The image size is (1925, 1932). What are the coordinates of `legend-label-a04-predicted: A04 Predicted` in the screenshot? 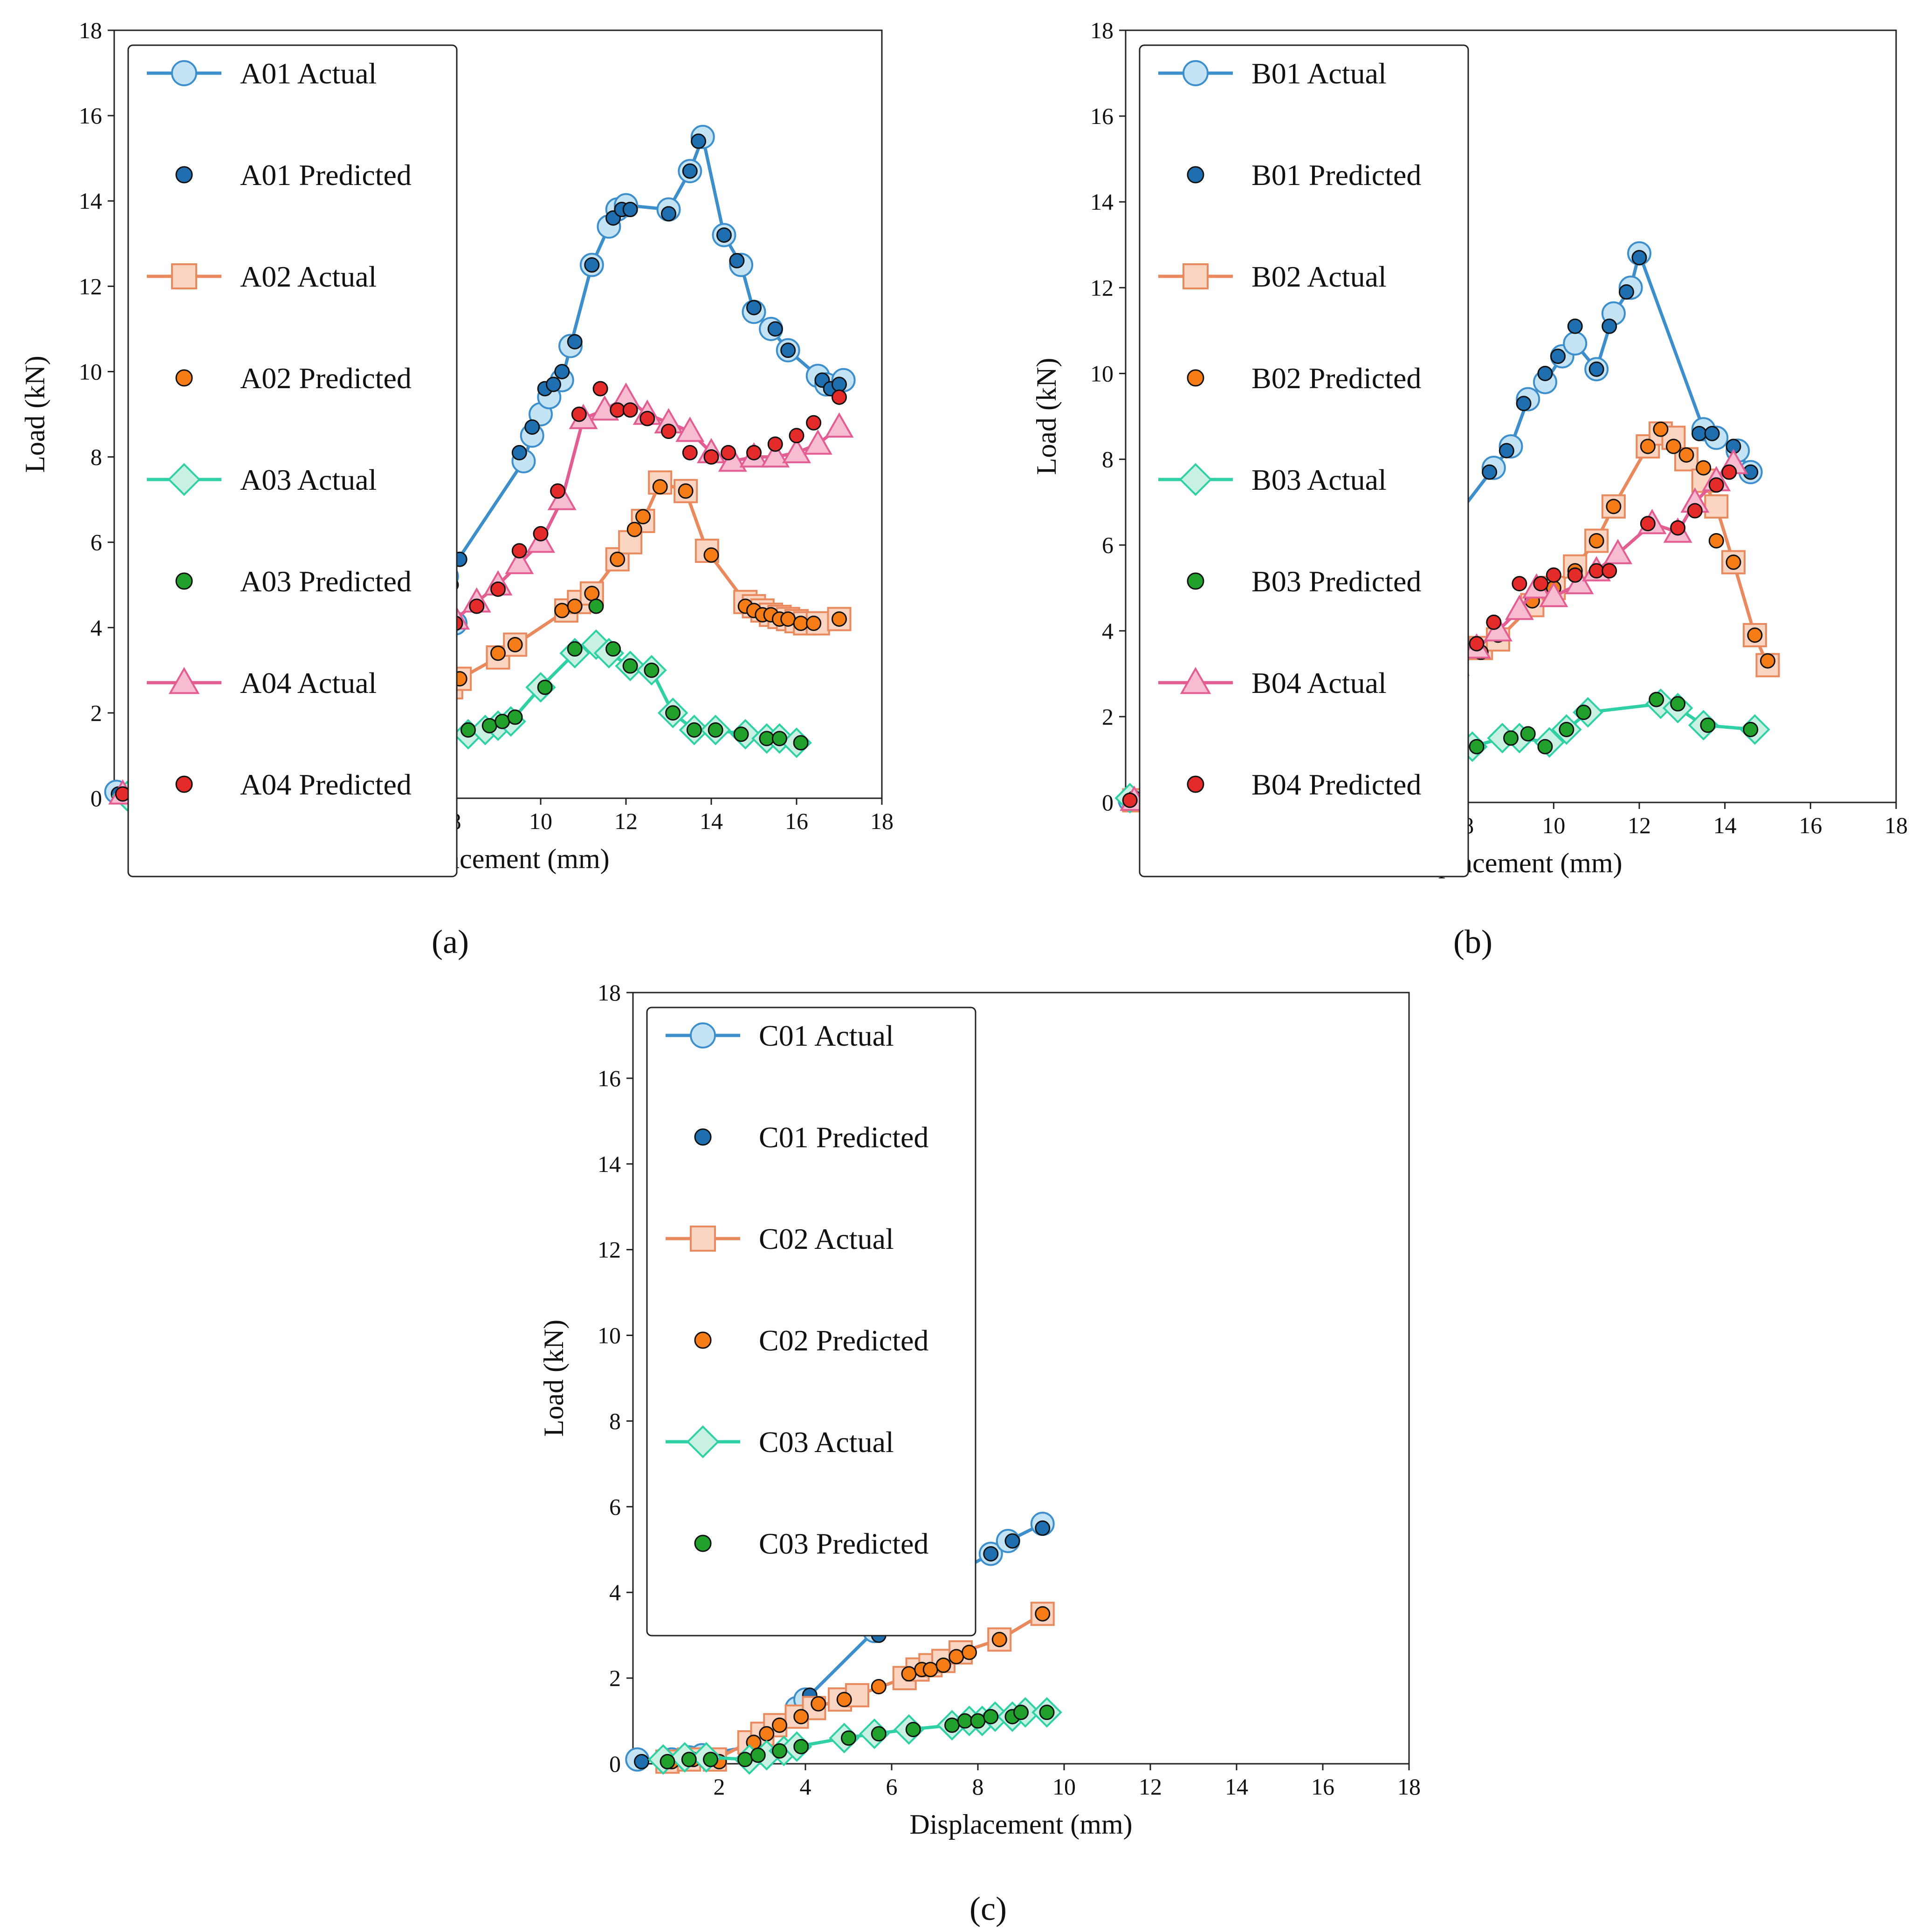 It's located at (326, 784).